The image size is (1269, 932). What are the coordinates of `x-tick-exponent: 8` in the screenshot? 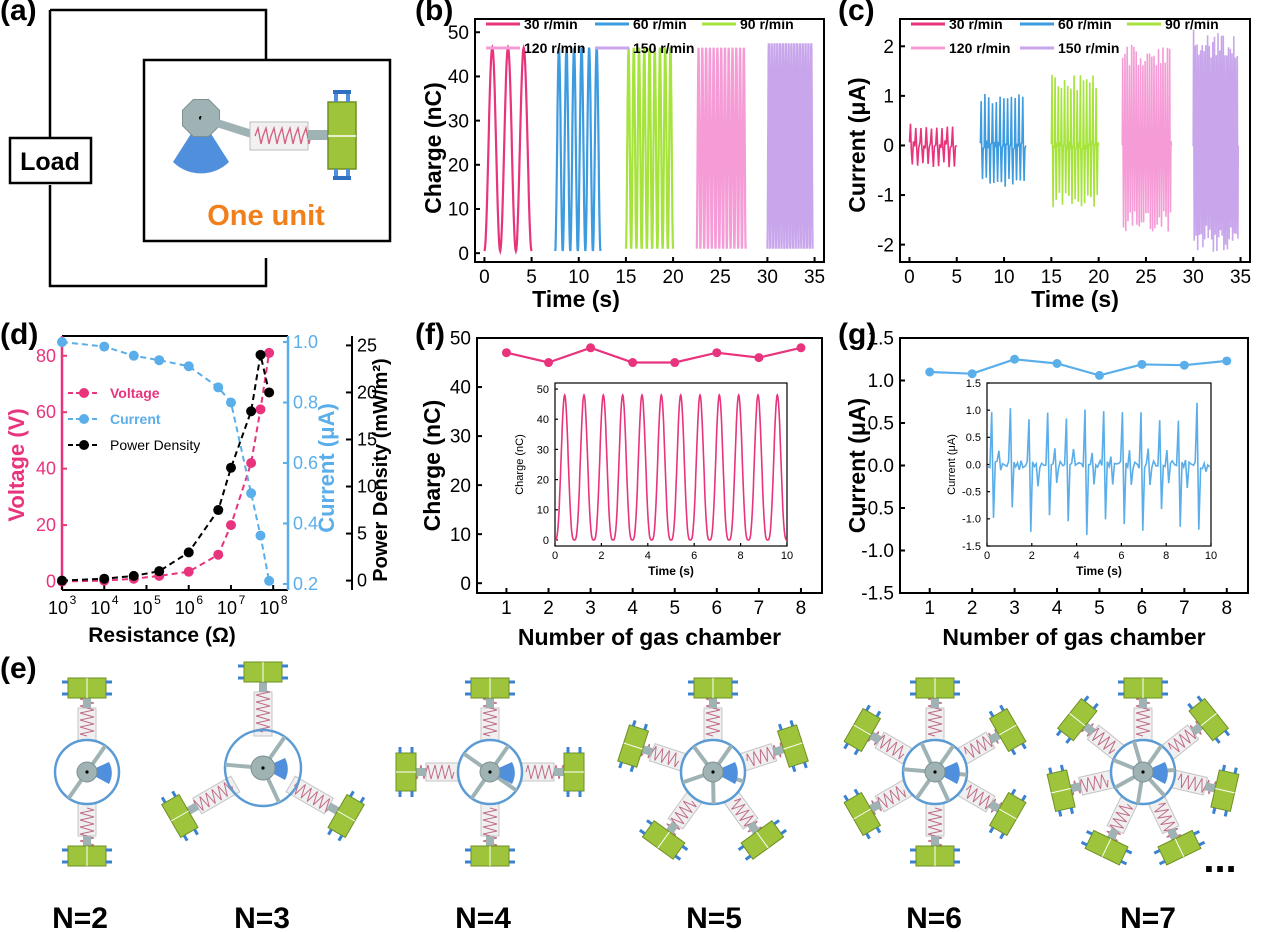 It's located at (284, 600).